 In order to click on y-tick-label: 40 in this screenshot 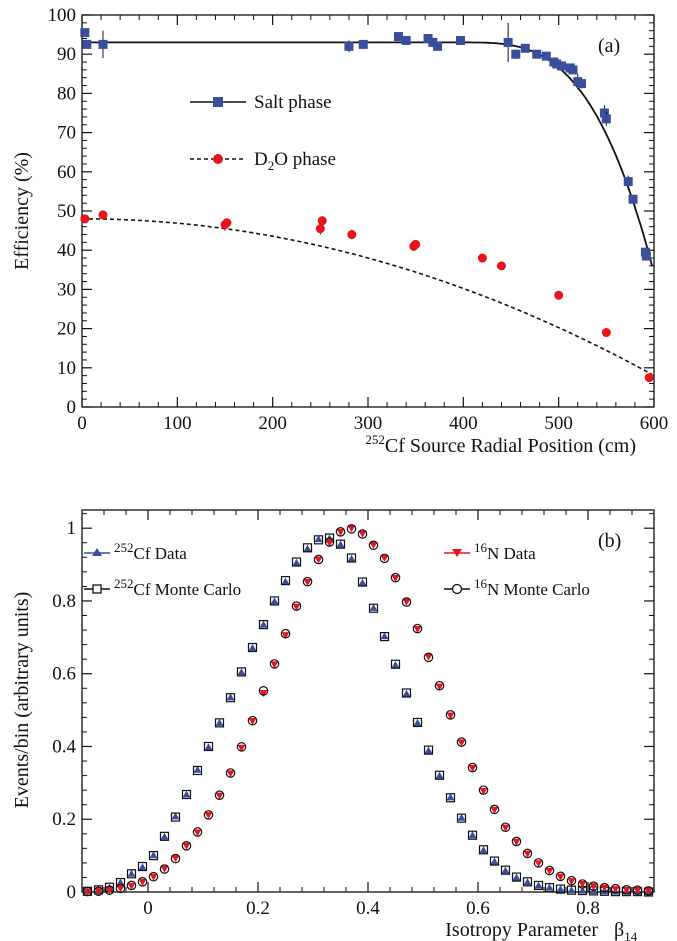, I will do `click(66, 250)`.